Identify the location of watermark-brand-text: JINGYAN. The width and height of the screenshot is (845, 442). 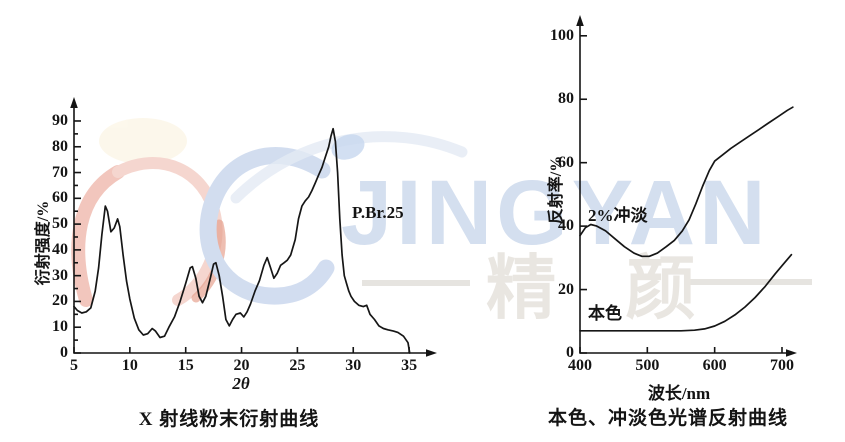
(555, 213).